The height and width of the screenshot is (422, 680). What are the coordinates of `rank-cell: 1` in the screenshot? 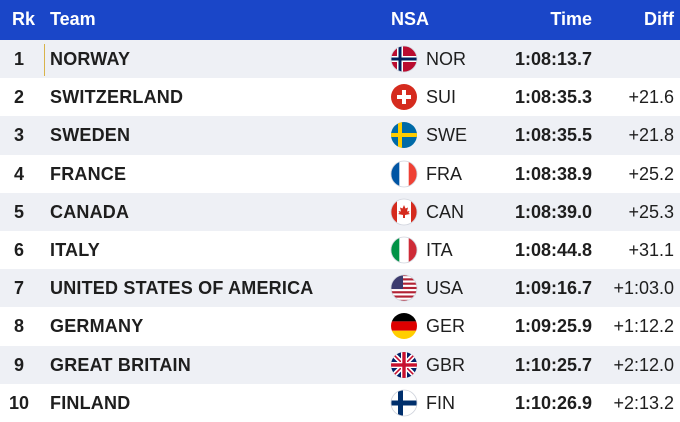 It's located at (18, 59).